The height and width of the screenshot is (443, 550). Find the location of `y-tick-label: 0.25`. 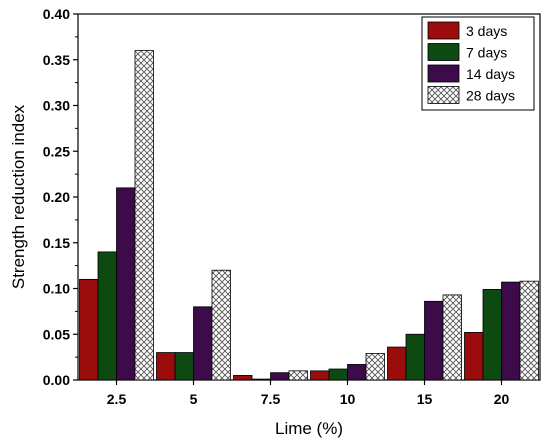

y-tick-label: 0.25 is located at coordinates (56, 151).